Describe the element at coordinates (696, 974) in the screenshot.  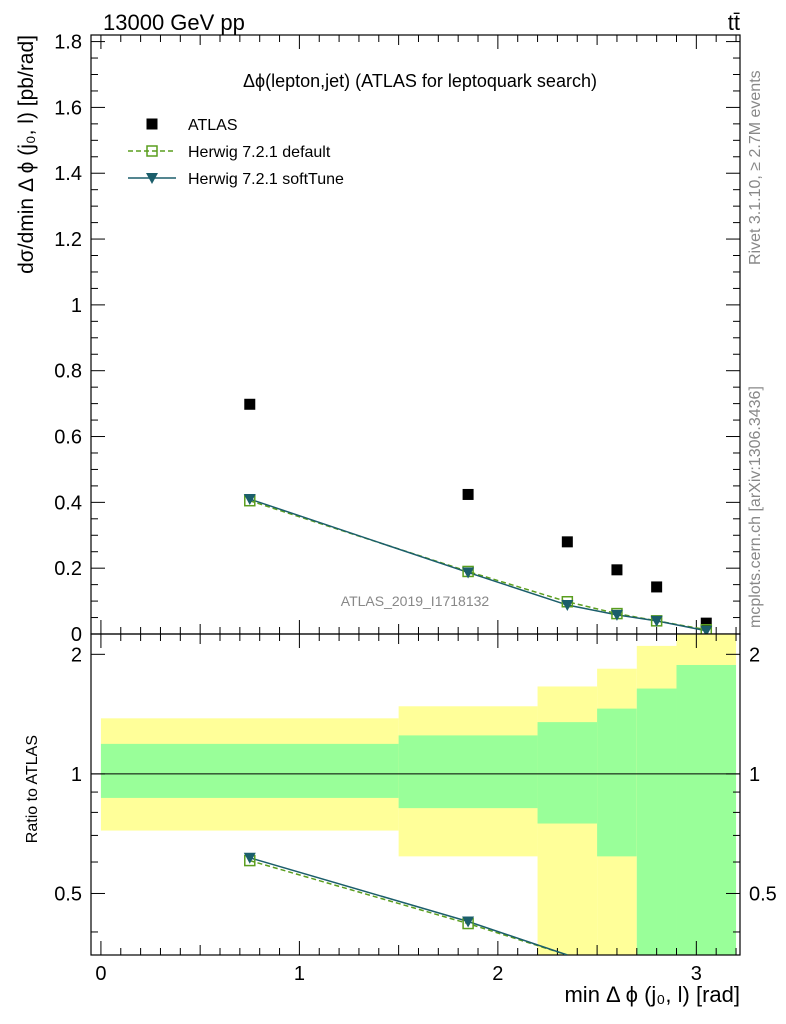
I see `x-tick-label: 3` at that location.